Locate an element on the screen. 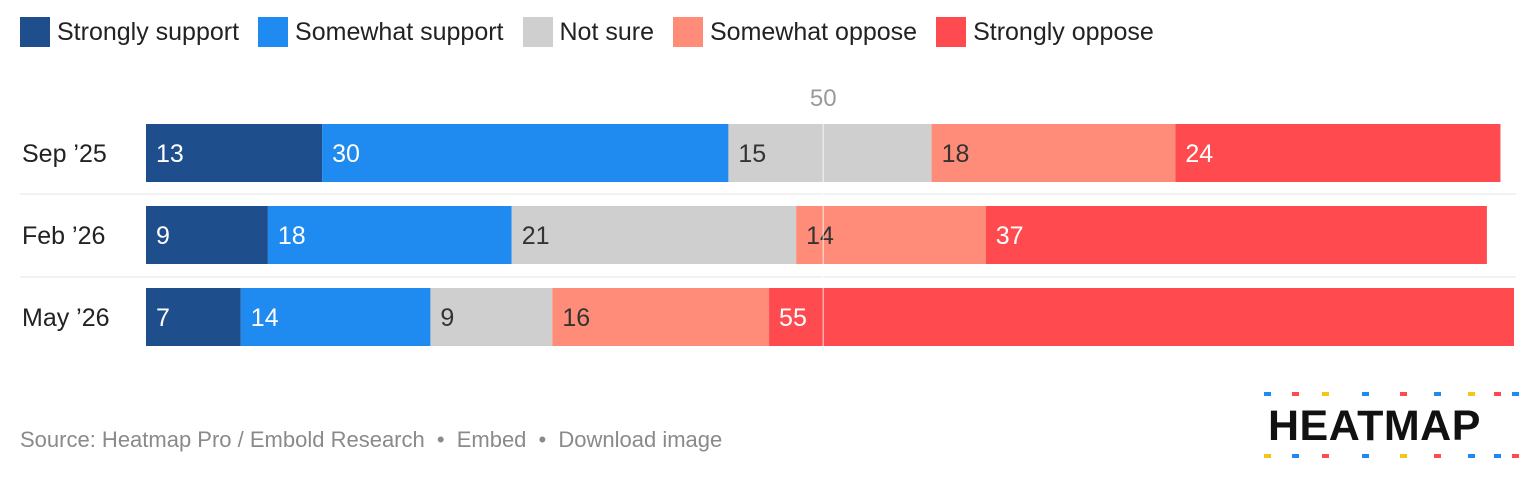 This screenshot has height=485, width=1536. category-label: Feb ’26 is located at coordinates (63, 236).